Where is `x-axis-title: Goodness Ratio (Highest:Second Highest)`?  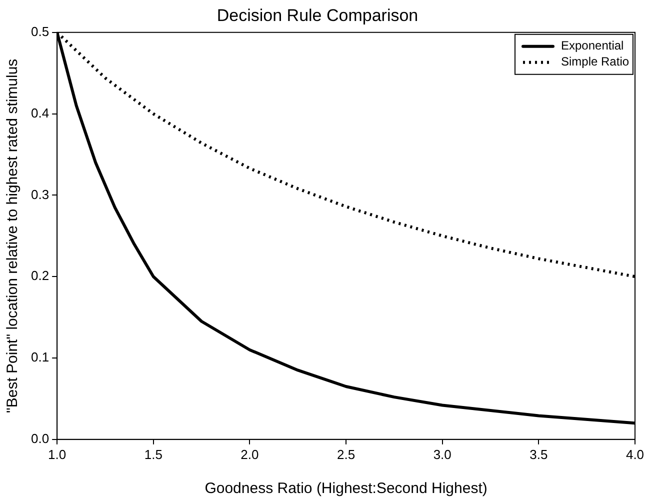 x-axis-title: Goodness Ratio (Highest:Second Highest) is located at coordinates (346, 489).